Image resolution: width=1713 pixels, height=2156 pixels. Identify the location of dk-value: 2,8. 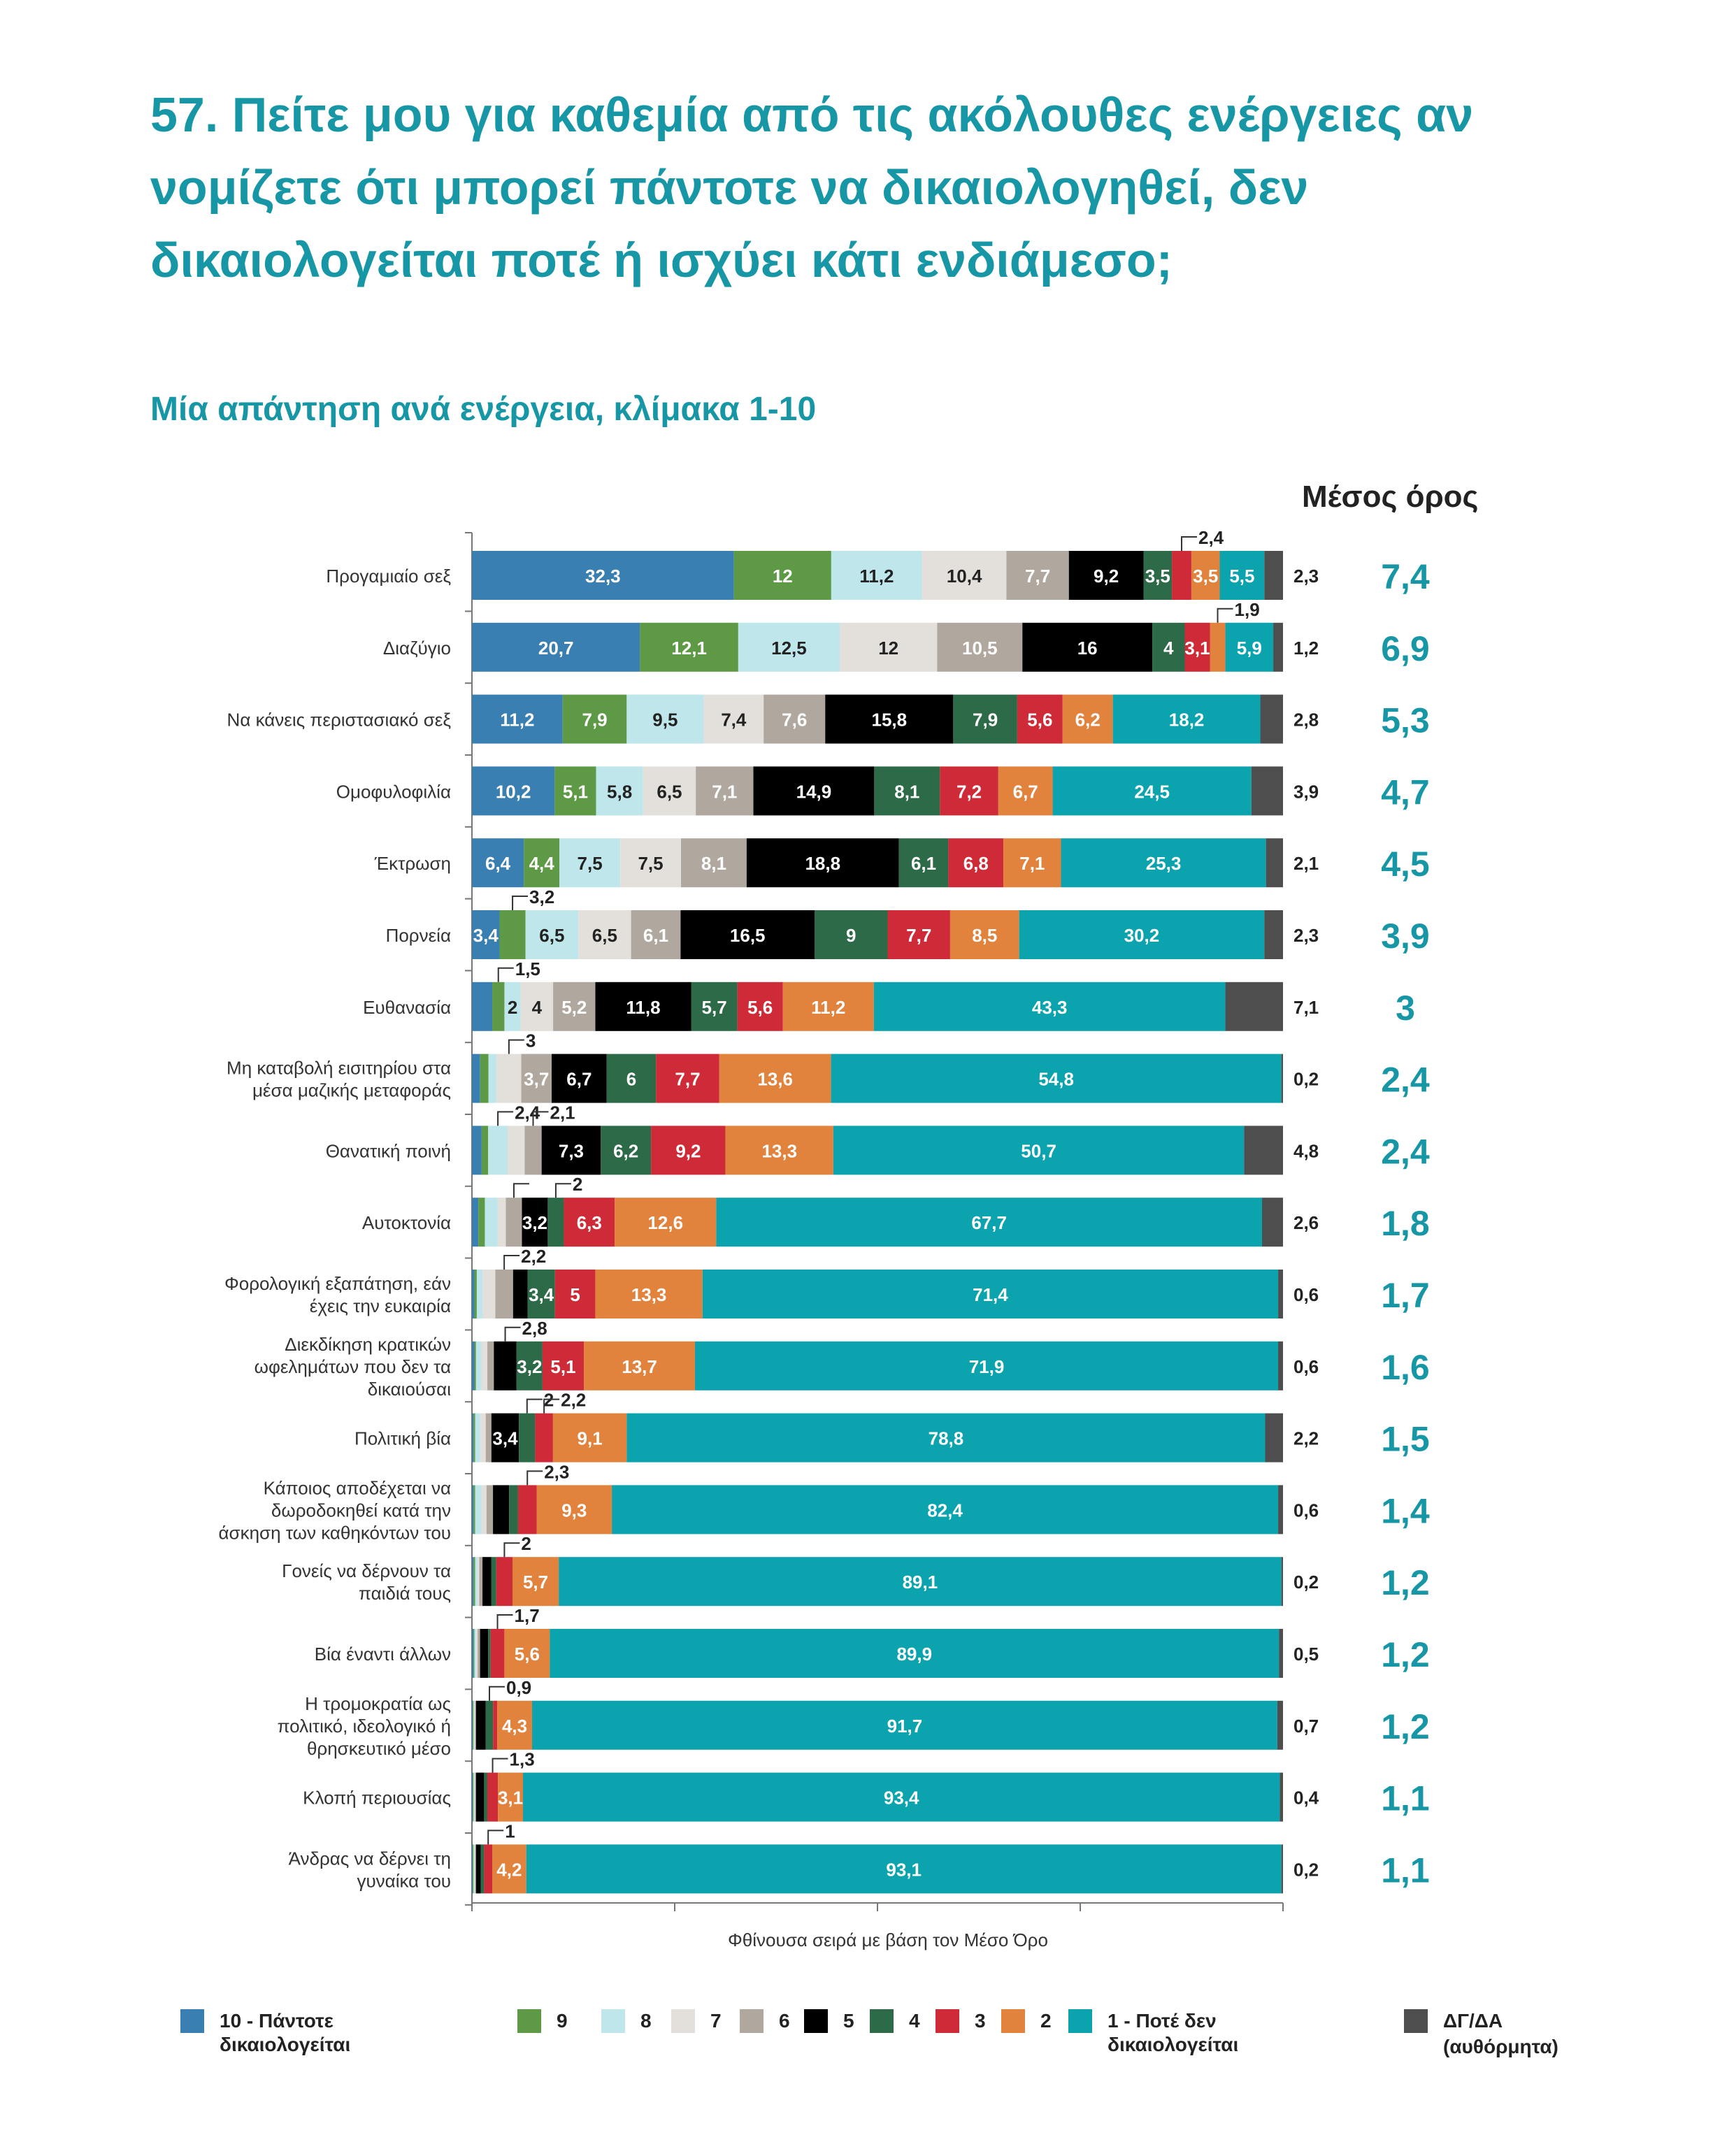
(1306, 720).